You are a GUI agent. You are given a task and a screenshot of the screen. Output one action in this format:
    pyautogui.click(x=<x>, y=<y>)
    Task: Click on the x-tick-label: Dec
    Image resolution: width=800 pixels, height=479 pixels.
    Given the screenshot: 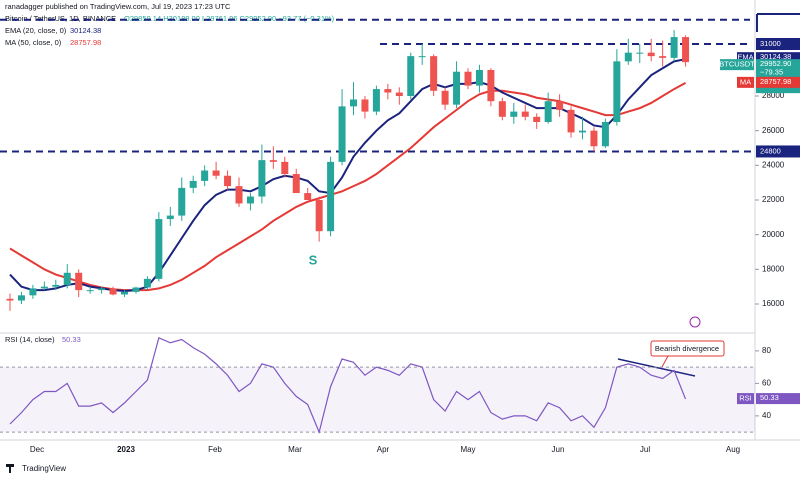 What is the action you would take?
    pyautogui.click(x=37, y=449)
    